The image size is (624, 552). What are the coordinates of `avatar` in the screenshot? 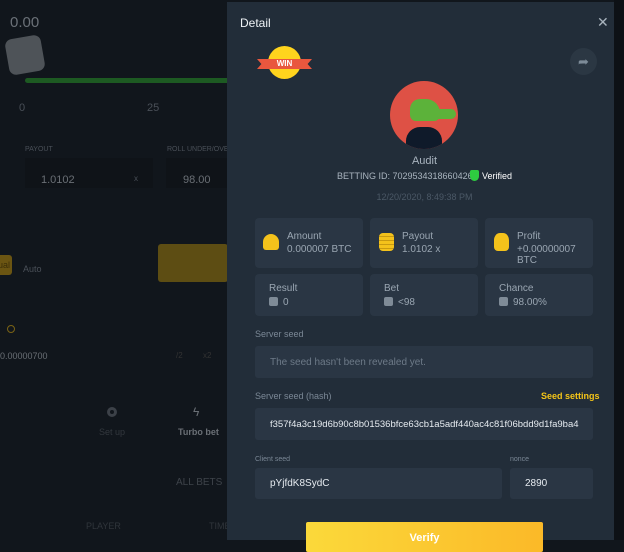 It's located at (424, 115).